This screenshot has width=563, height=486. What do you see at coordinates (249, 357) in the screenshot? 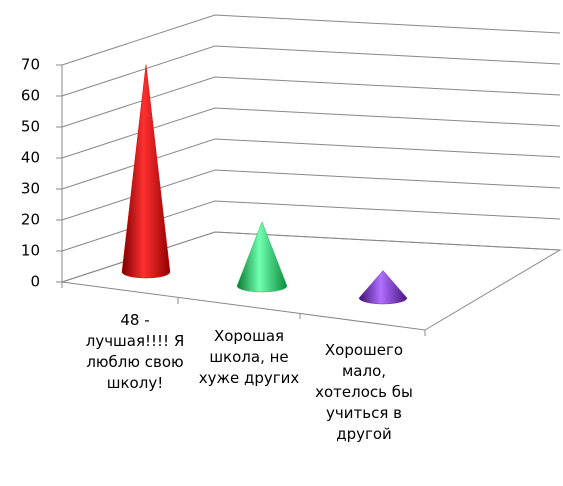
I see `x-tick-label: Хорошая школа, не хуже других` at bounding box center [249, 357].